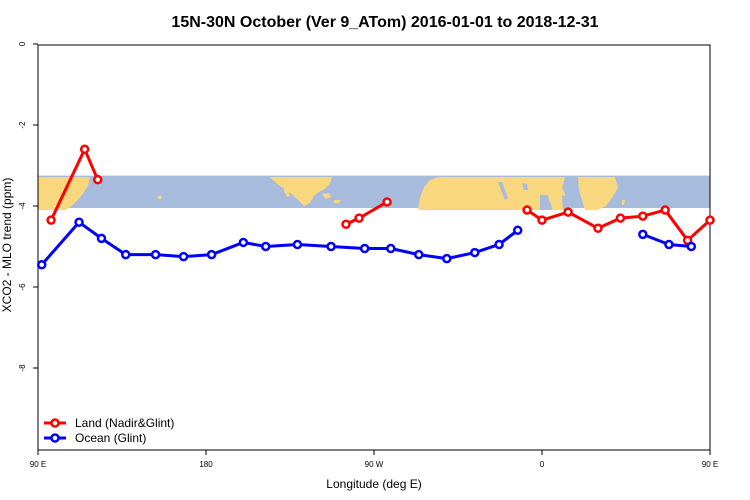  What do you see at coordinates (160, 197) in the screenshot?
I see `land-hawaii` at bounding box center [160, 197].